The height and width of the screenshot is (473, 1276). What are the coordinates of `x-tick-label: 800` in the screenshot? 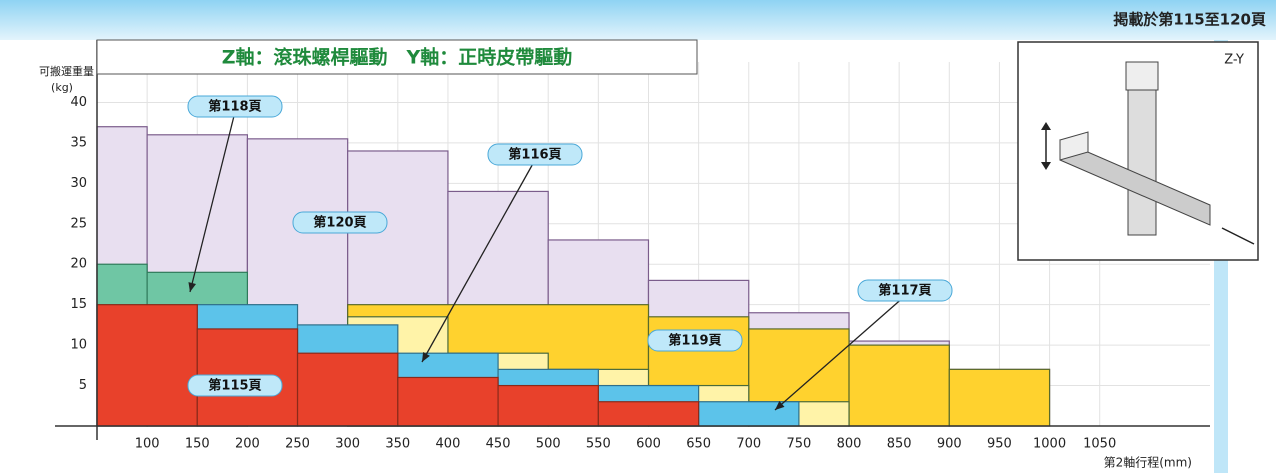 It's located at (849, 444).